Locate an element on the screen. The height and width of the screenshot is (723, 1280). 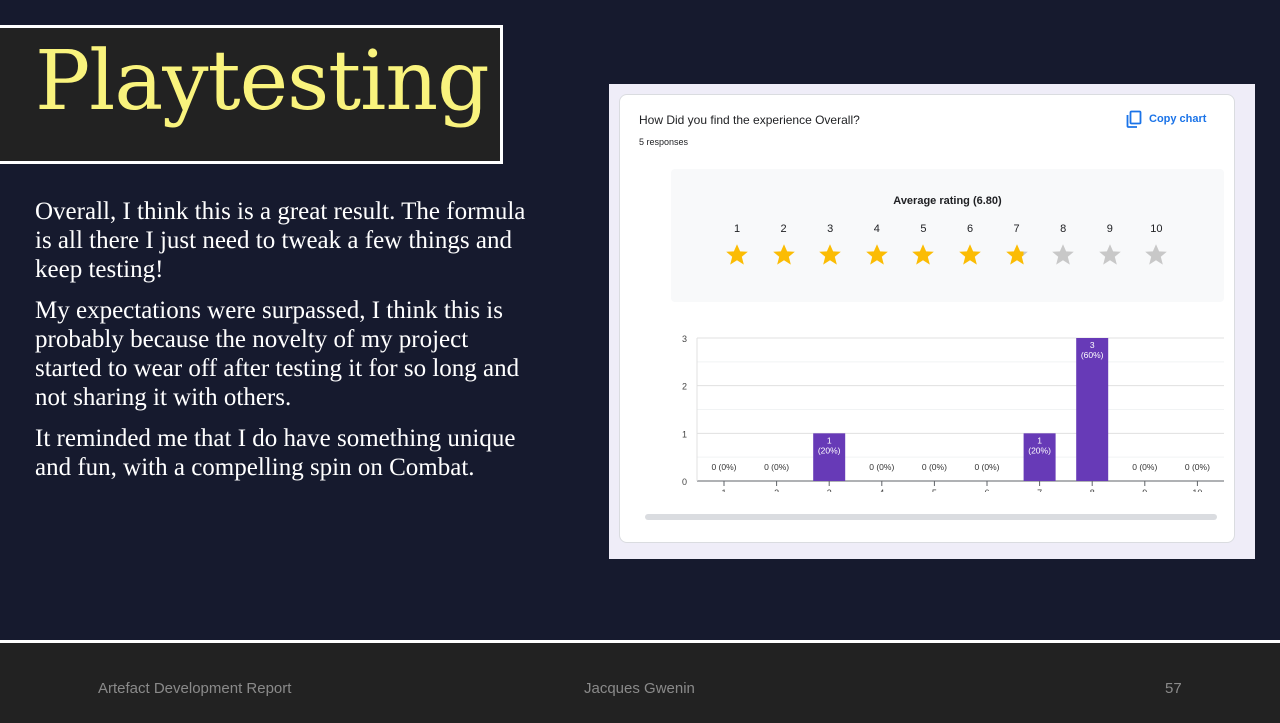
data-label: 3 is located at coordinates (1092, 345).